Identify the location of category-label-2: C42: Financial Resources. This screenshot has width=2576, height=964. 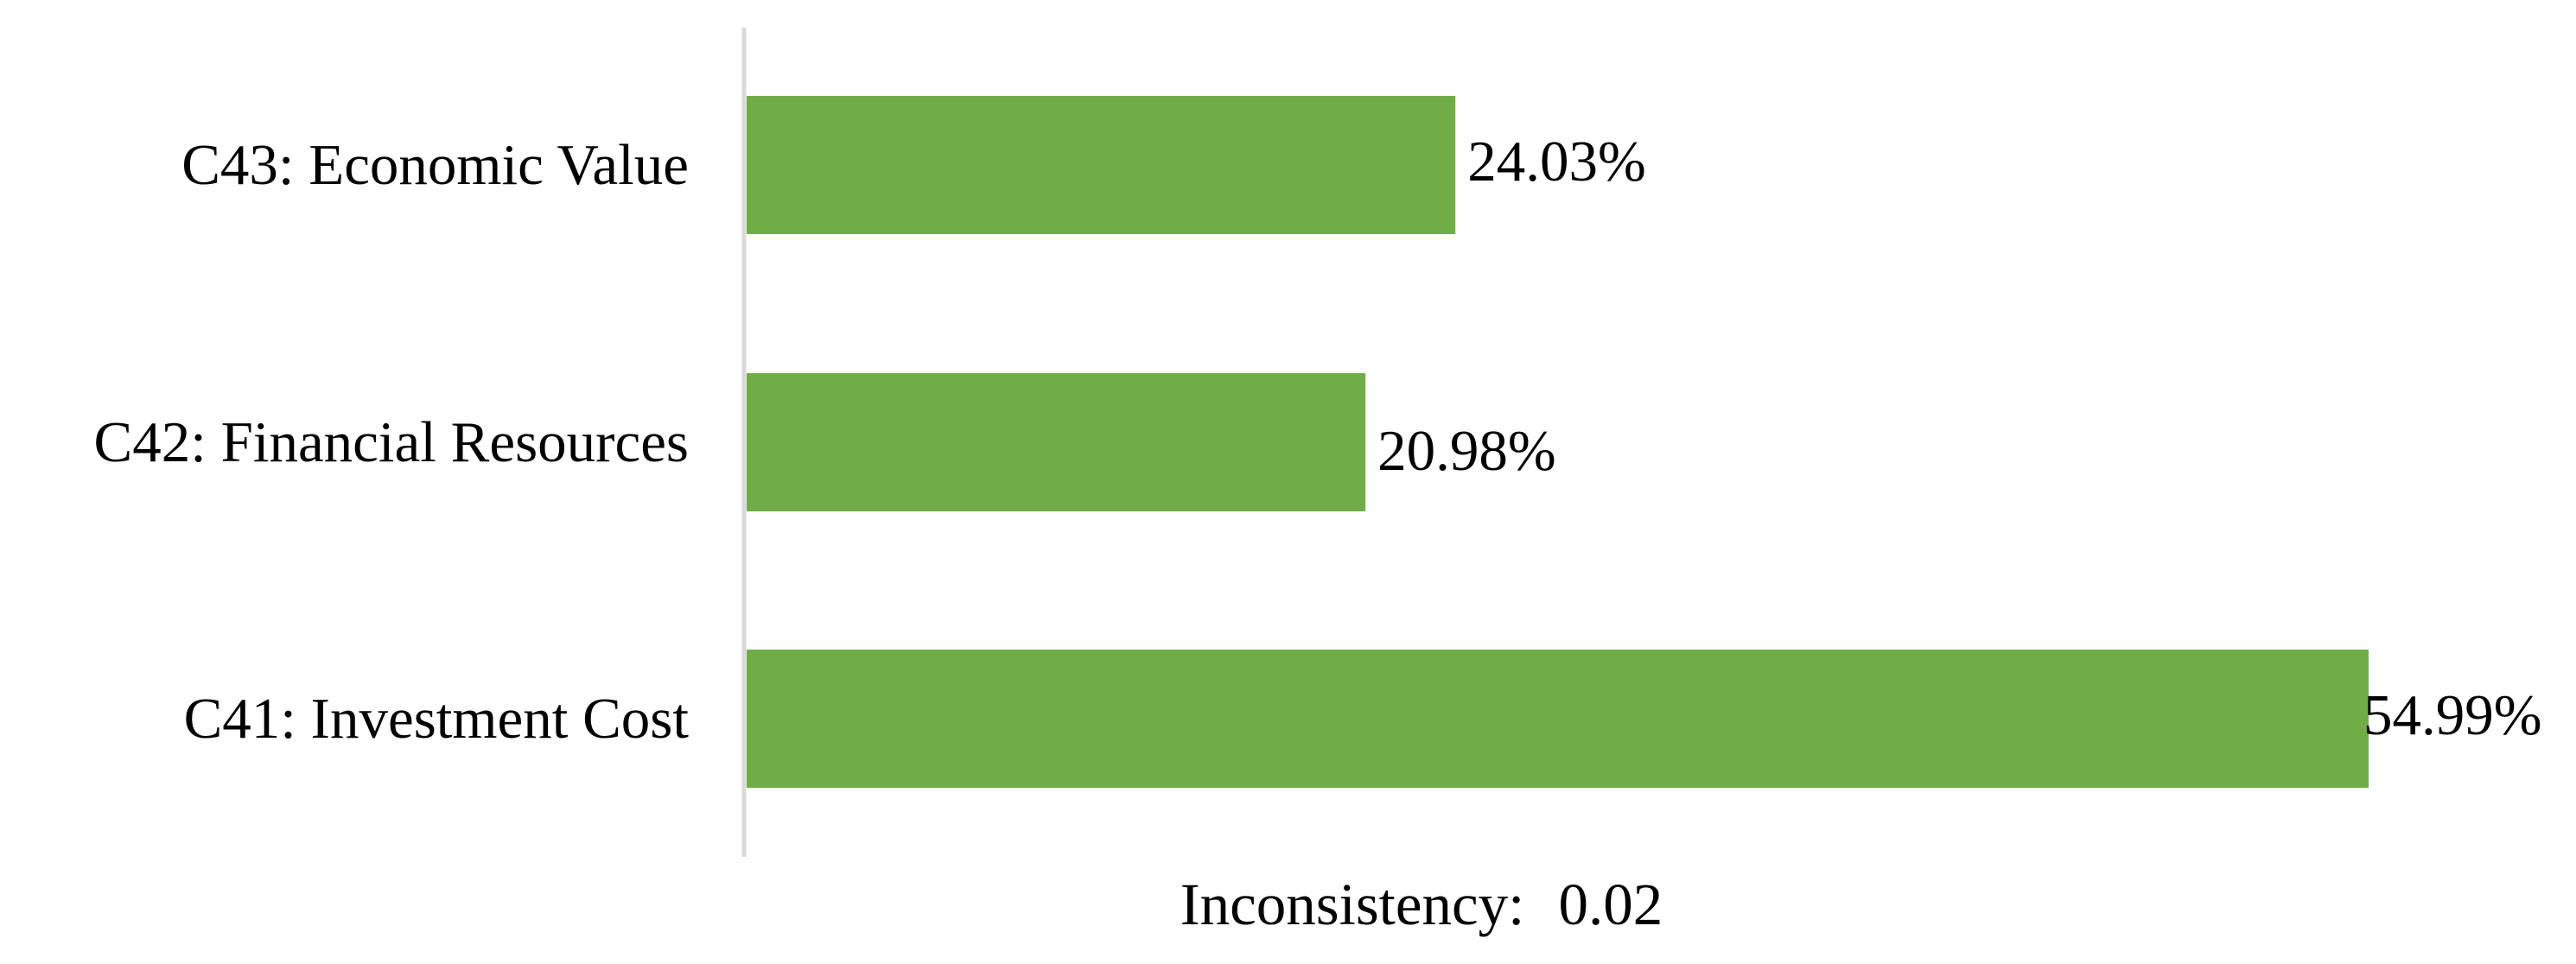
(391, 442).